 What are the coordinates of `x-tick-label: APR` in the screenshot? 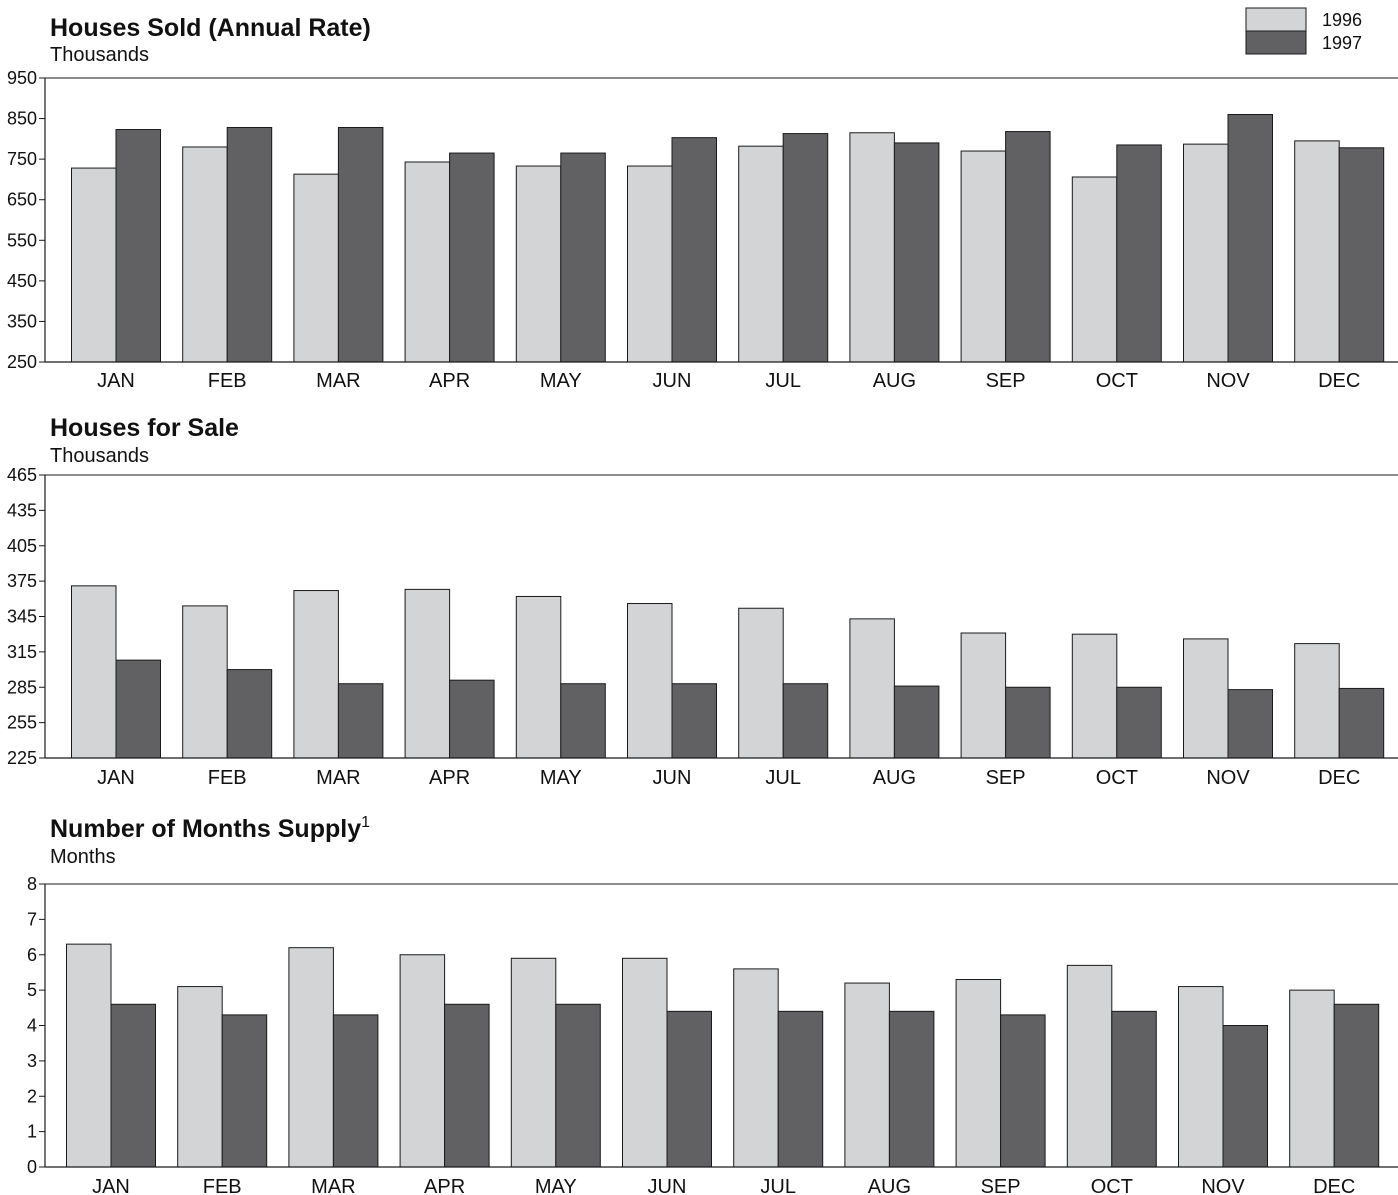 It's located at (449, 778).